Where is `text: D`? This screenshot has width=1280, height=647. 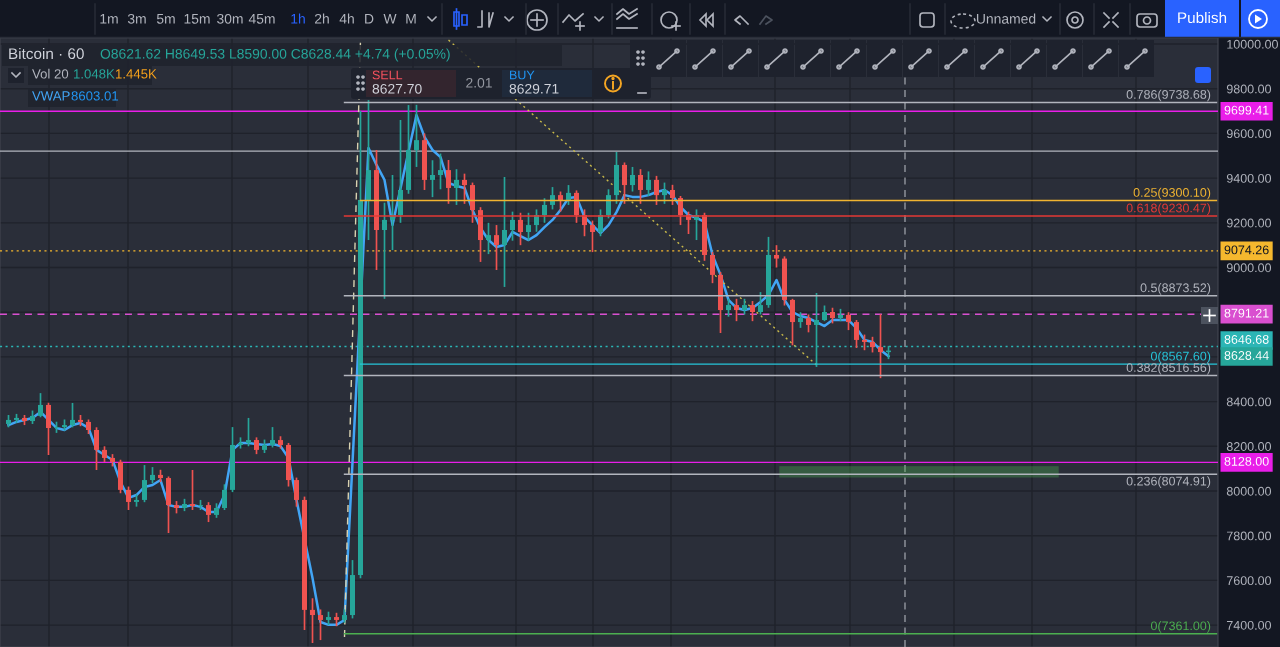 text: D is located at coordinates (369, 19).